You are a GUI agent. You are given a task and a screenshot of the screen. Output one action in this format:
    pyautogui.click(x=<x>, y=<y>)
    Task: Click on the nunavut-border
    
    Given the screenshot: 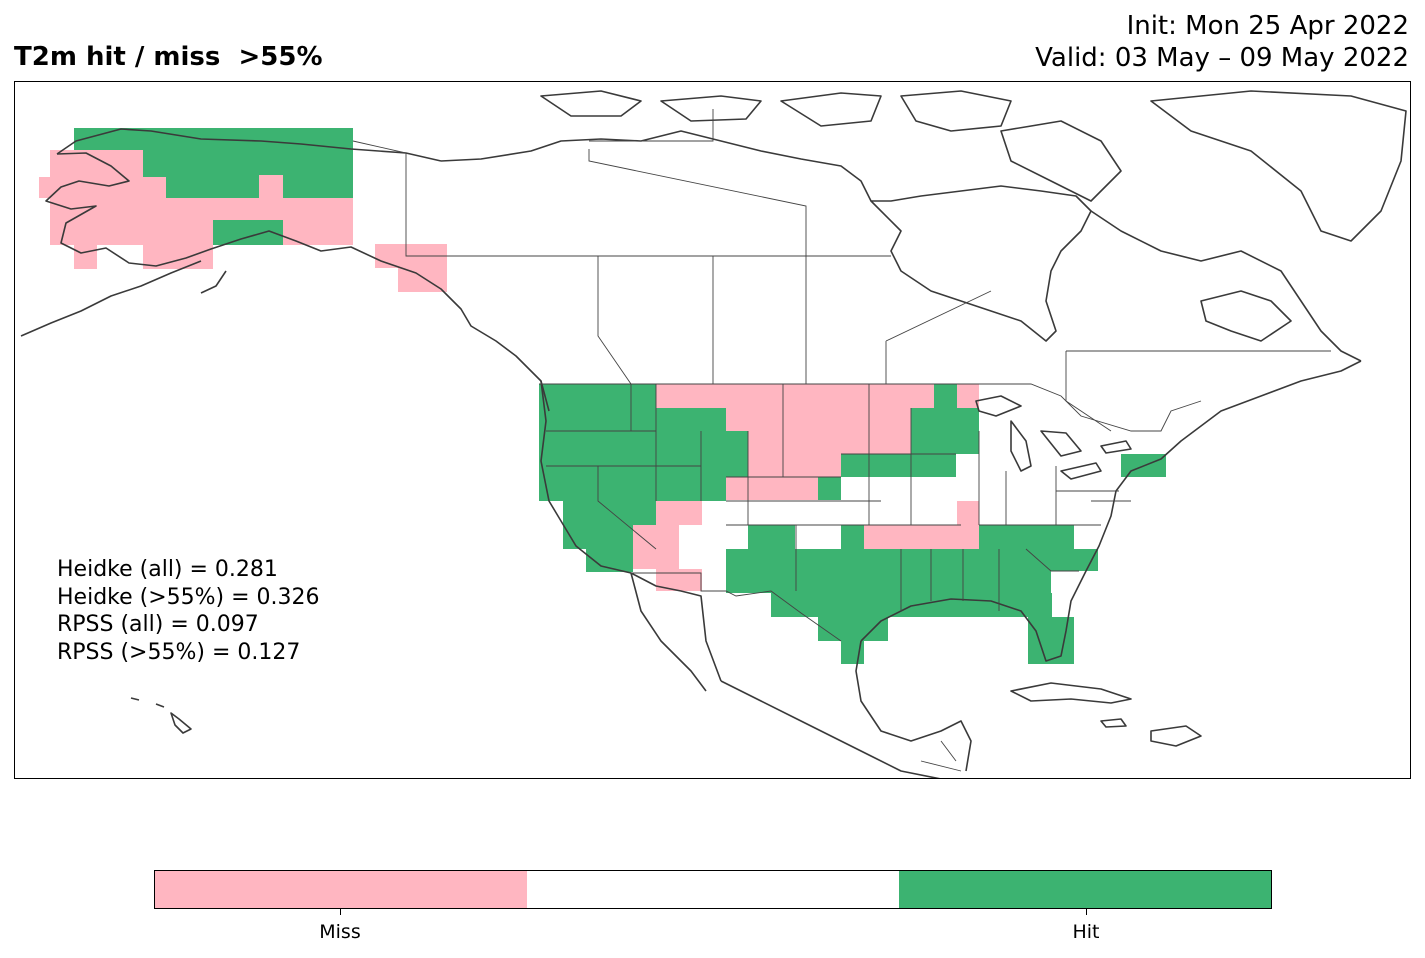 What is the action you would take?
    pyautogui.click(x=651, y=125)
    